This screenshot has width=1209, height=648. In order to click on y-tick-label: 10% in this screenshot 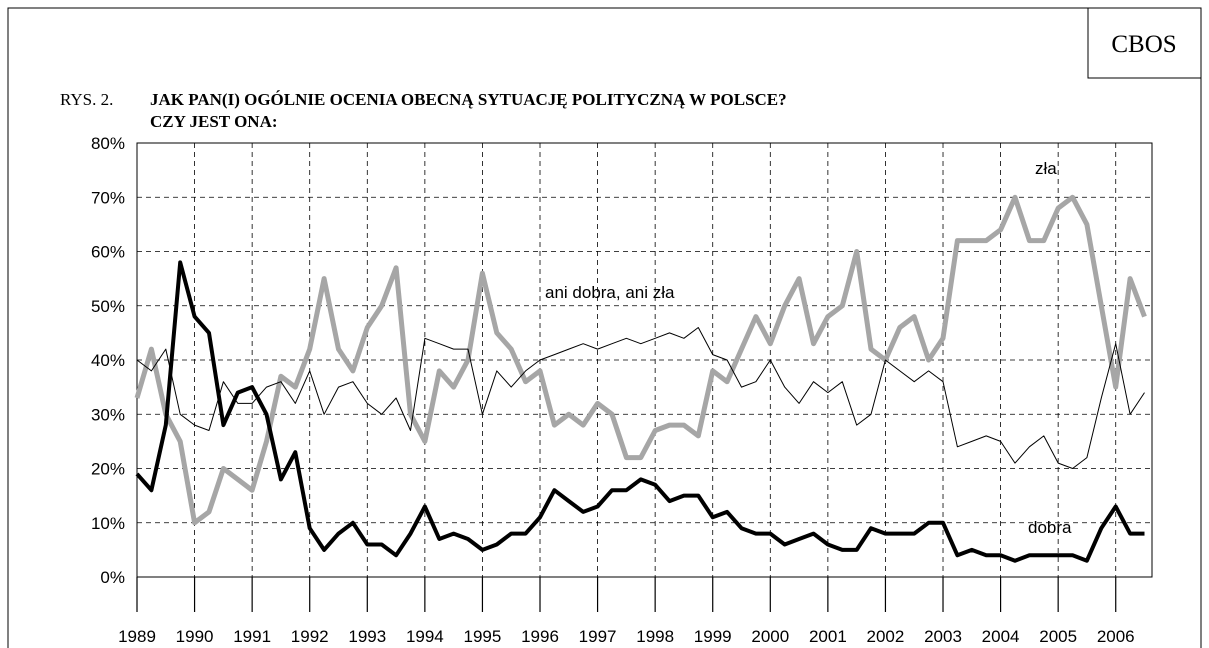, I will do `click(108, 523)`.